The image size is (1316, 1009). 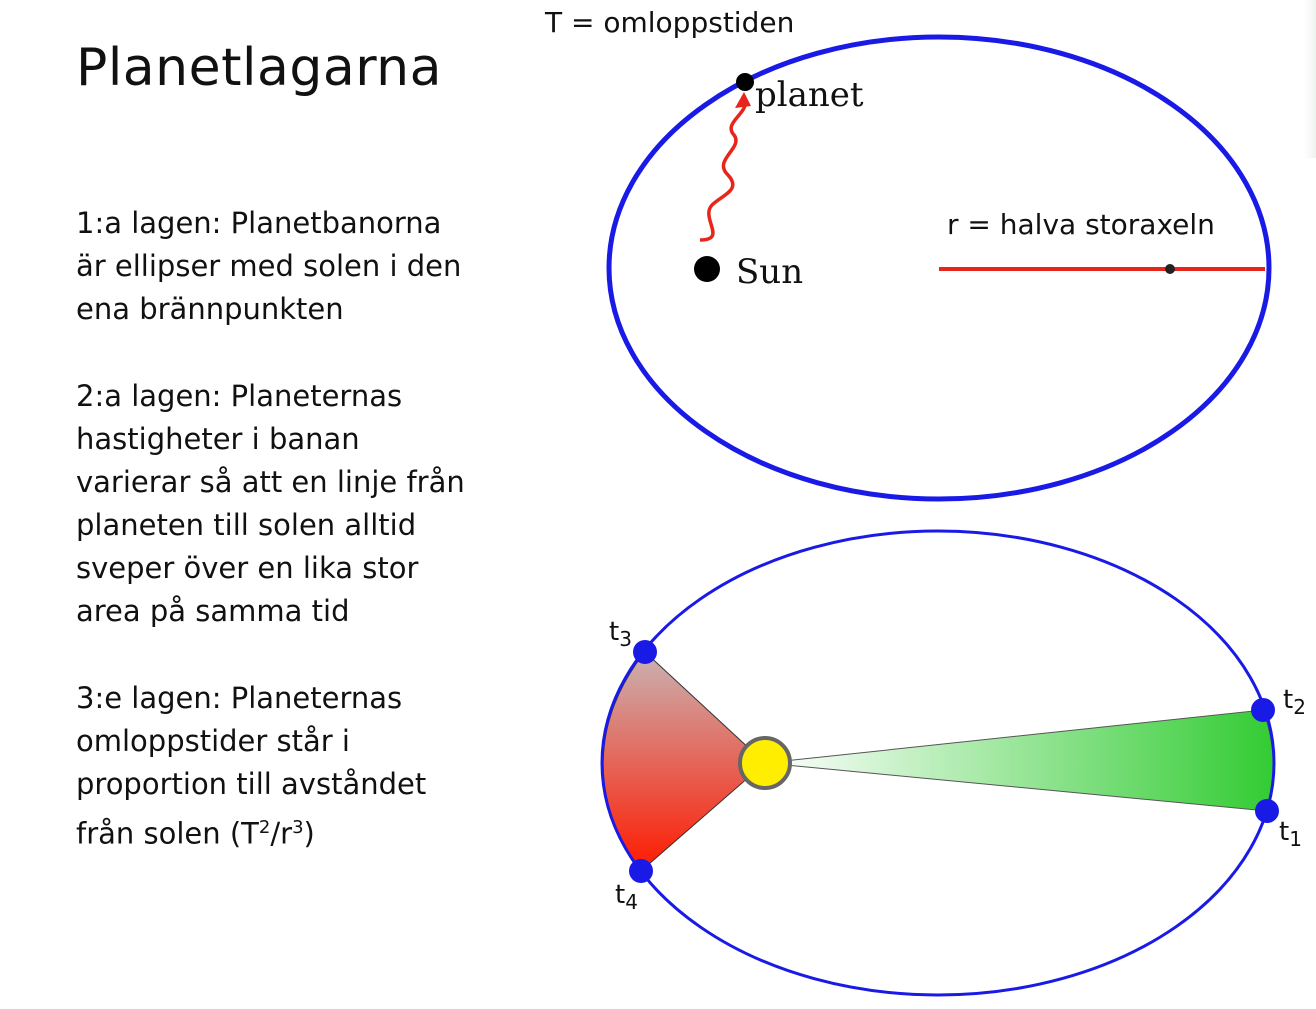 What do you see at coordinates (769, 272) in the screenshot?
I see `sun-label: Sun` at bounding box center [769, 272].